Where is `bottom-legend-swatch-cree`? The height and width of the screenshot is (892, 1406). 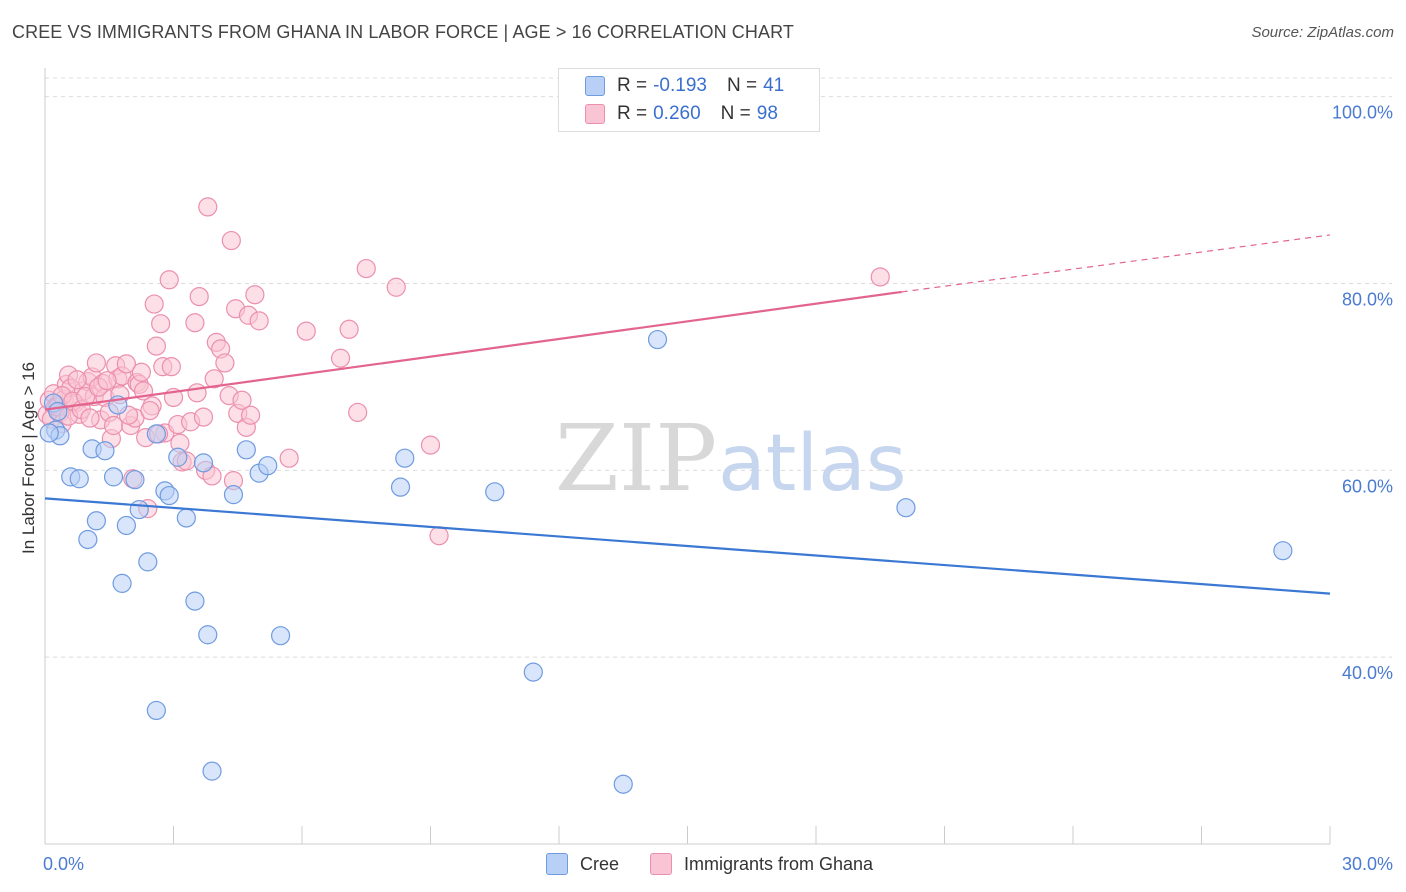
bottom-legend-swatch-cree is located at coordinates (557, 864).